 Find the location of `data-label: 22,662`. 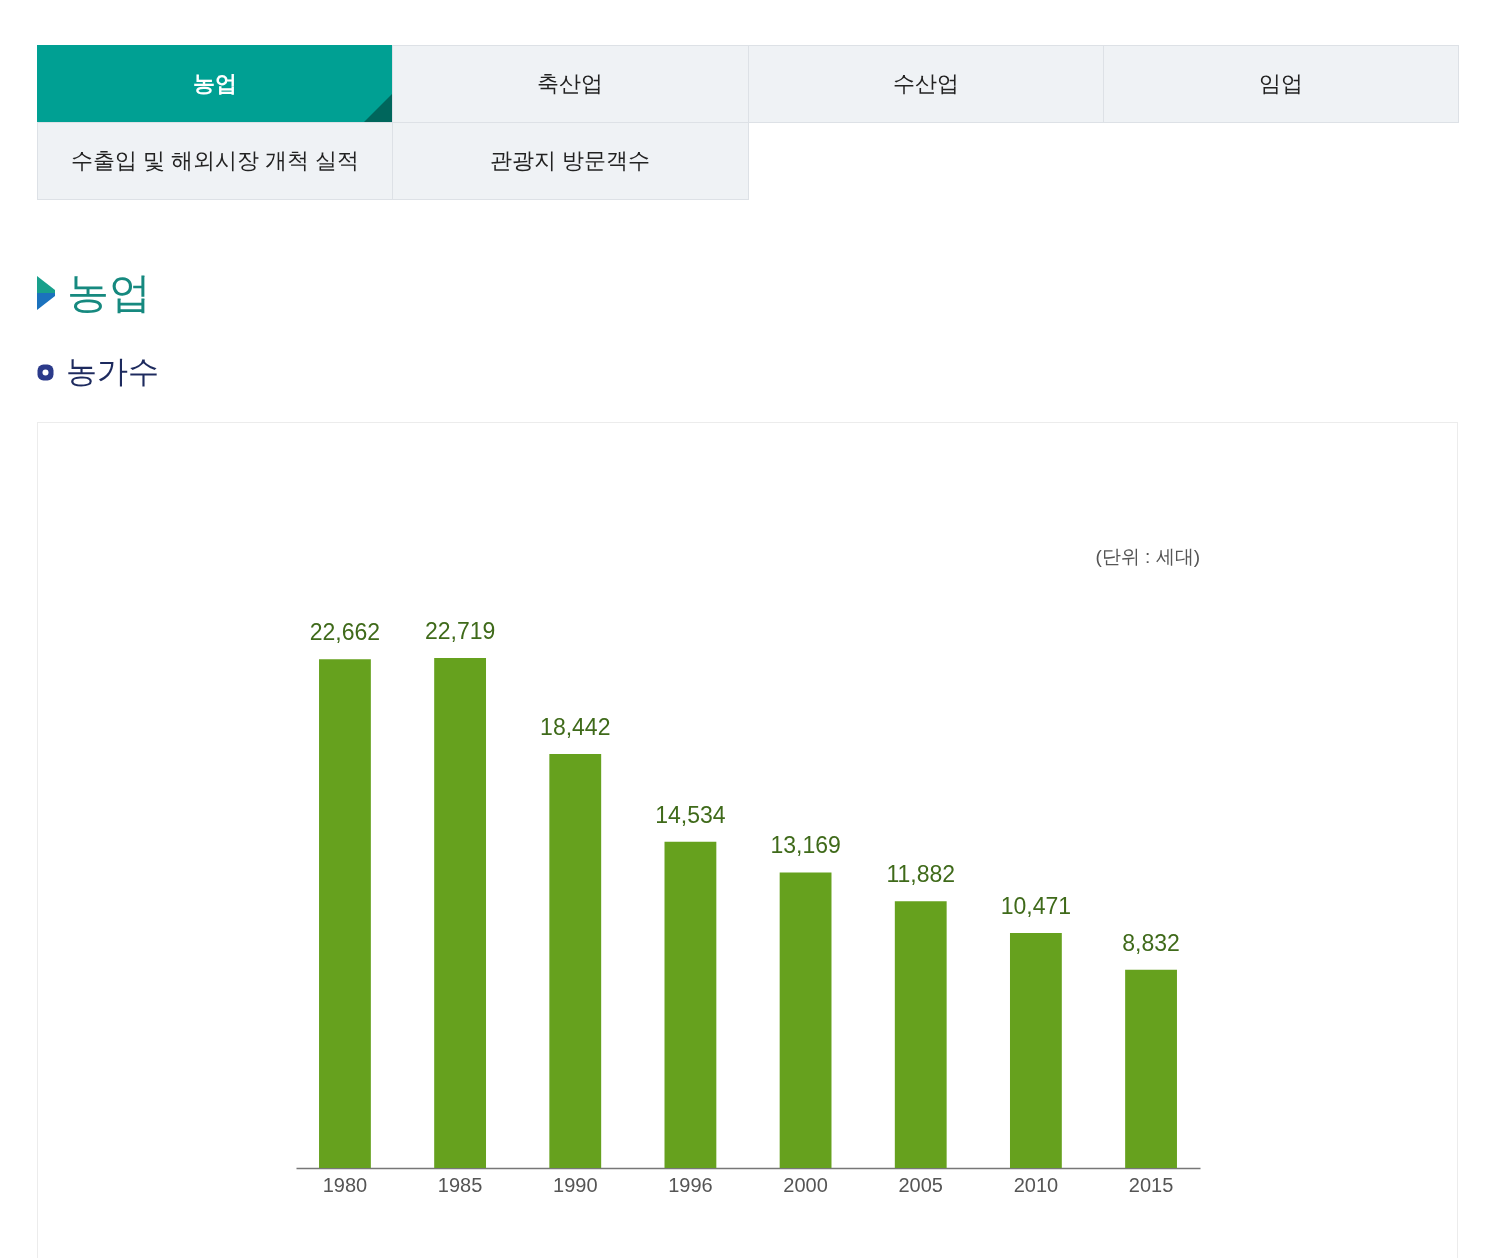

data-label: 22,662 is located at coordinates (345, 632).